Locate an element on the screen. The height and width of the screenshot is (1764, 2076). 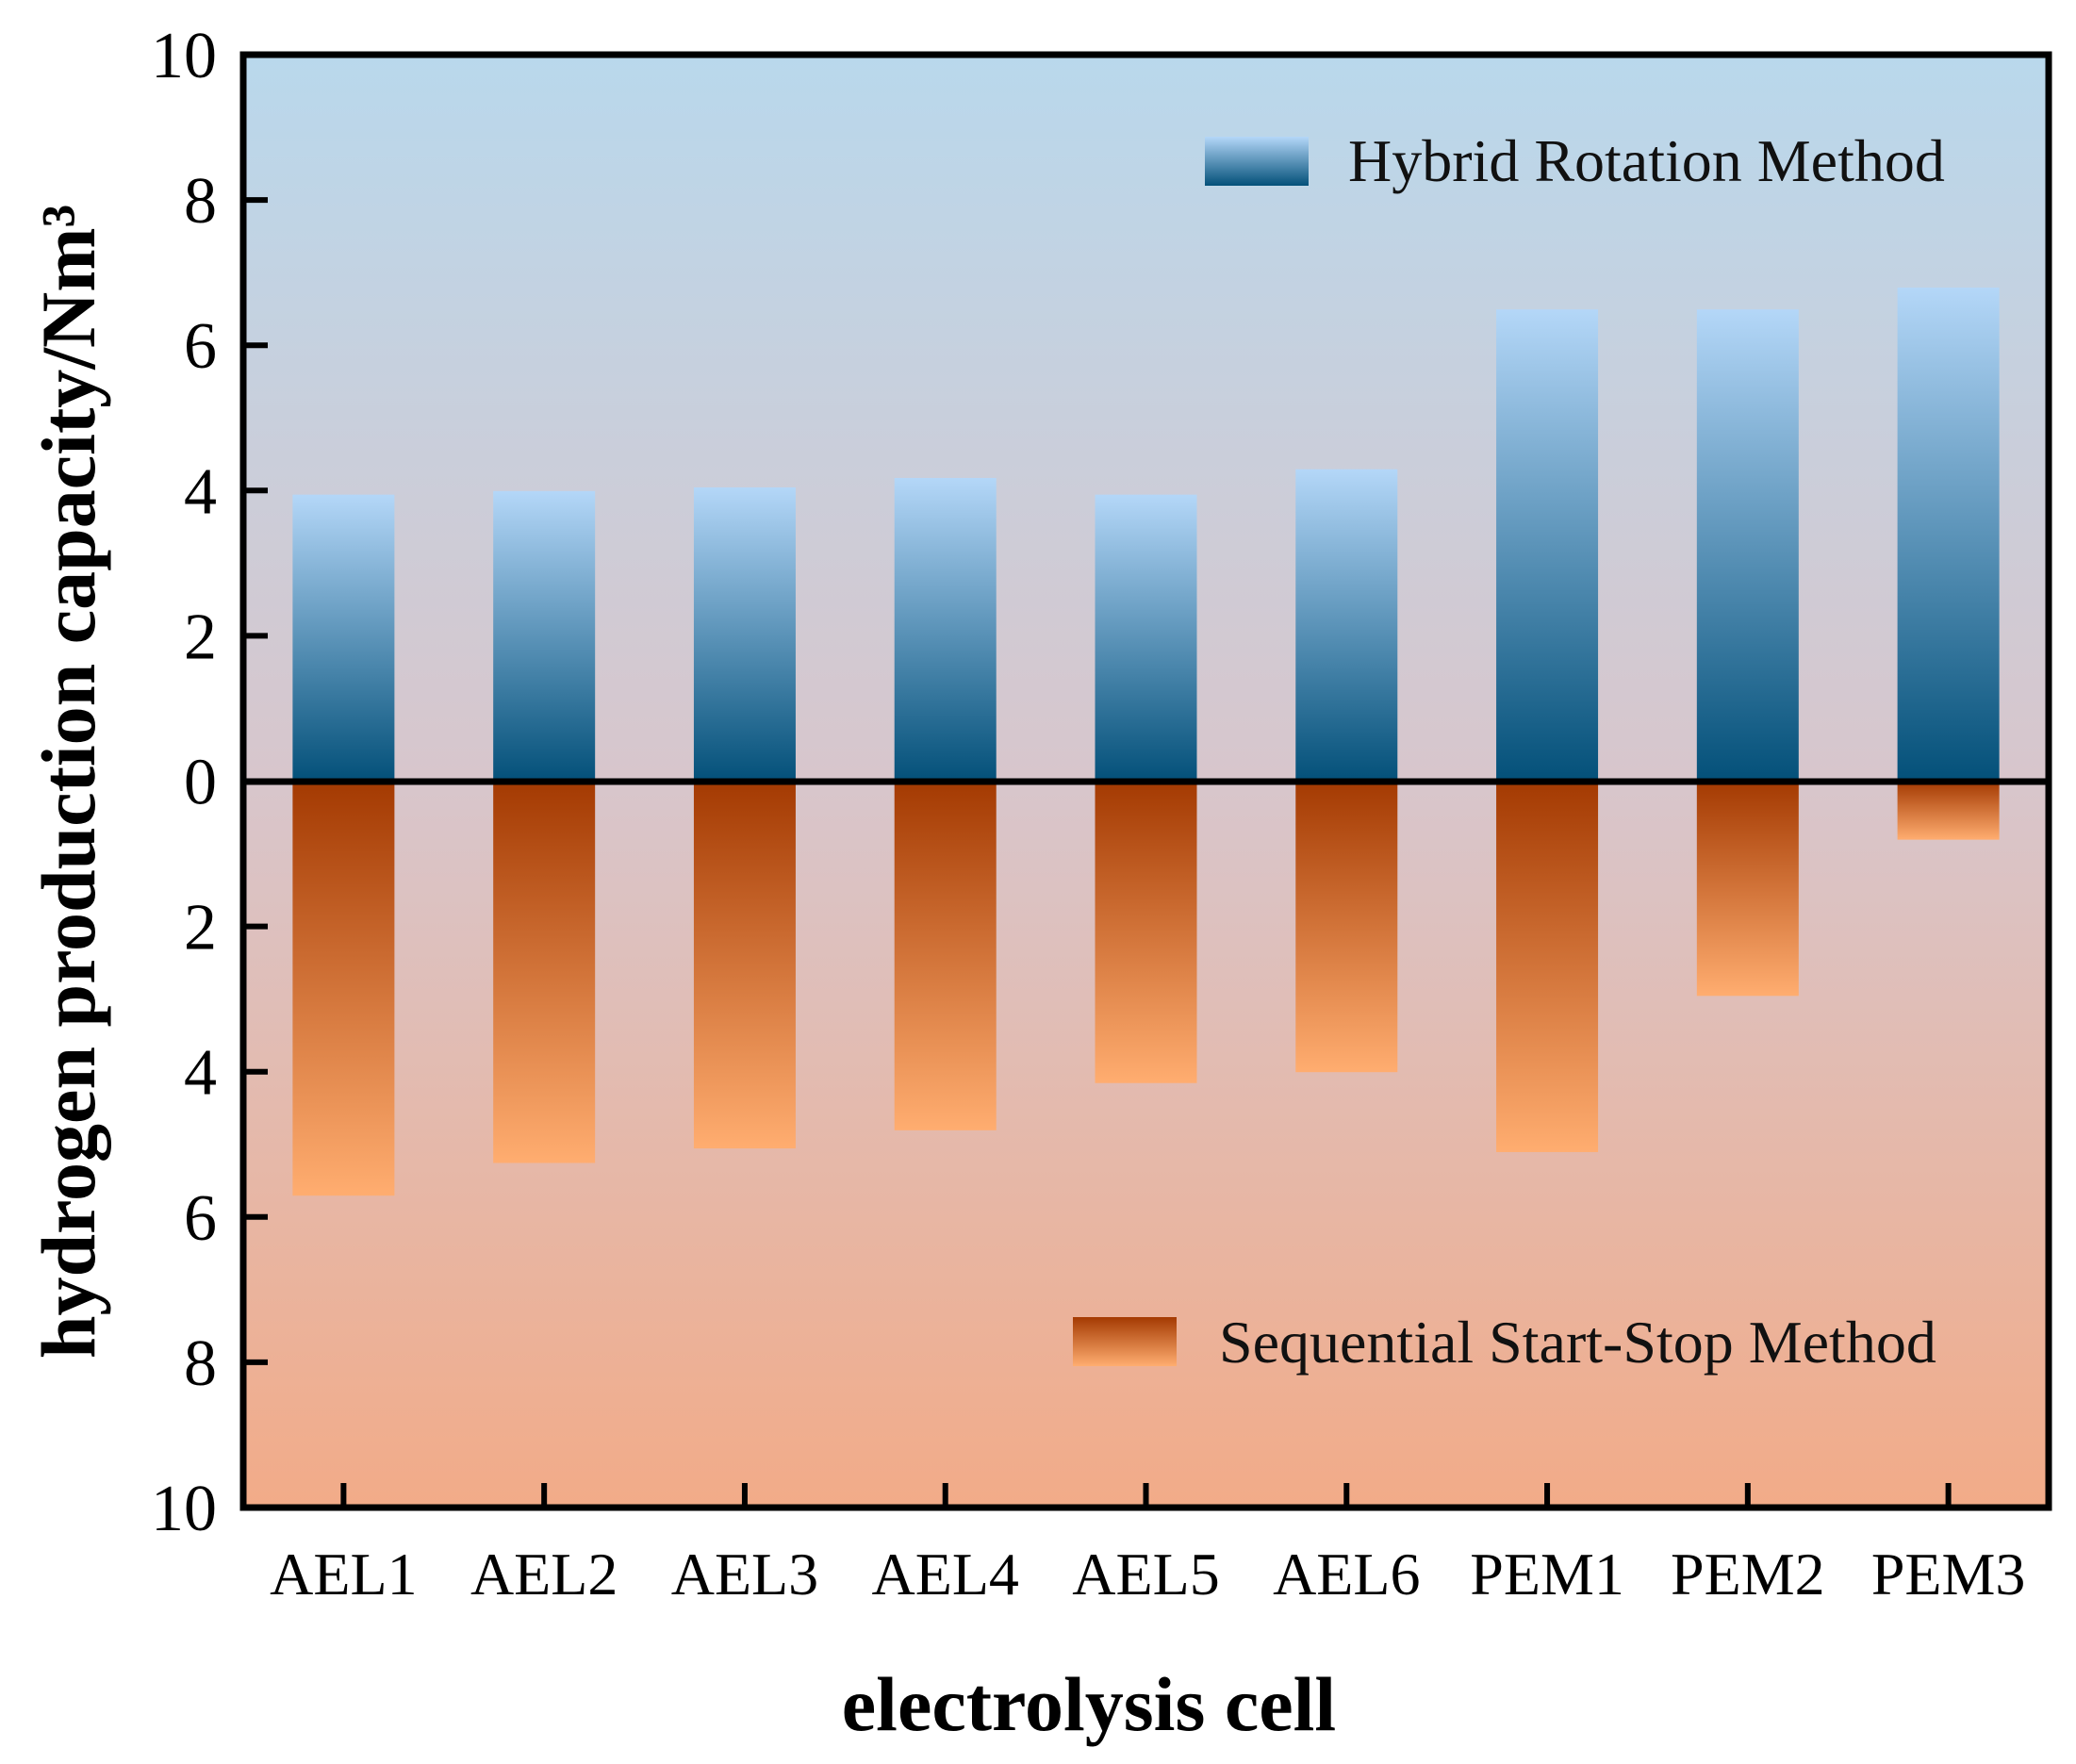
bar-hybrid-ael2 is located at coordinates (544, 636).